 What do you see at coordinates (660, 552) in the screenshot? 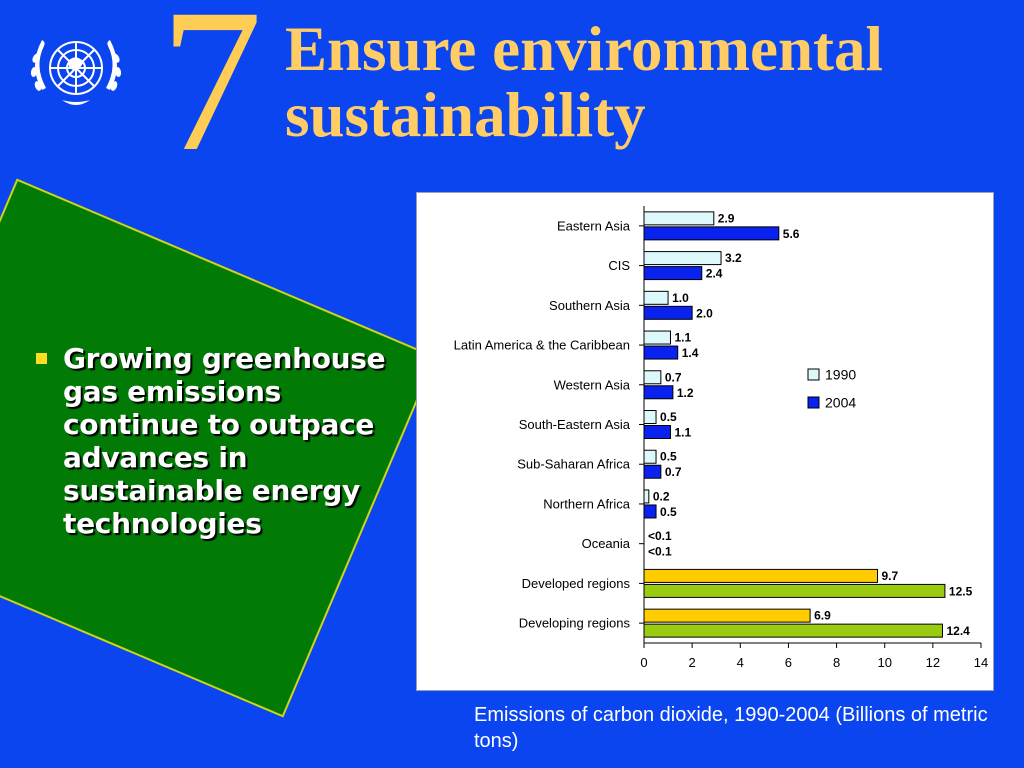
I see `data-label-2004: <0.1` at bounding box center [660, 552].